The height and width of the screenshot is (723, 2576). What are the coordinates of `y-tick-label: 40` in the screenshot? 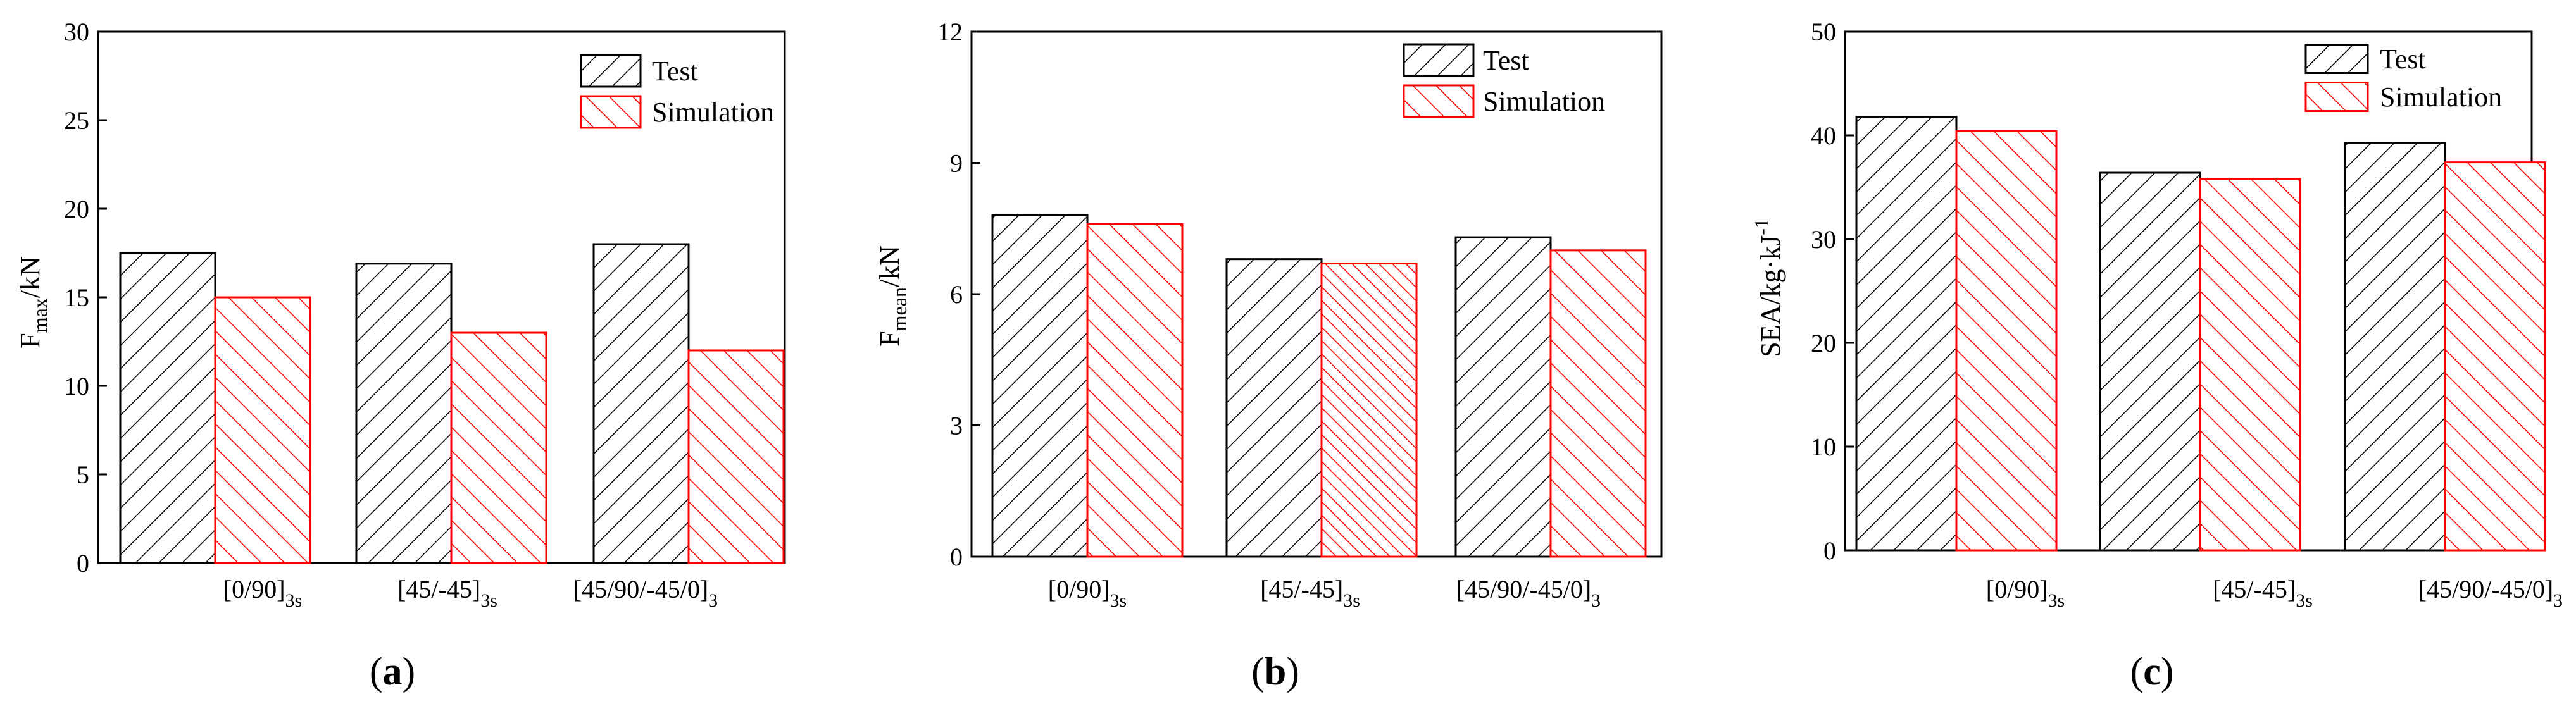 It's located at (1823, 135).